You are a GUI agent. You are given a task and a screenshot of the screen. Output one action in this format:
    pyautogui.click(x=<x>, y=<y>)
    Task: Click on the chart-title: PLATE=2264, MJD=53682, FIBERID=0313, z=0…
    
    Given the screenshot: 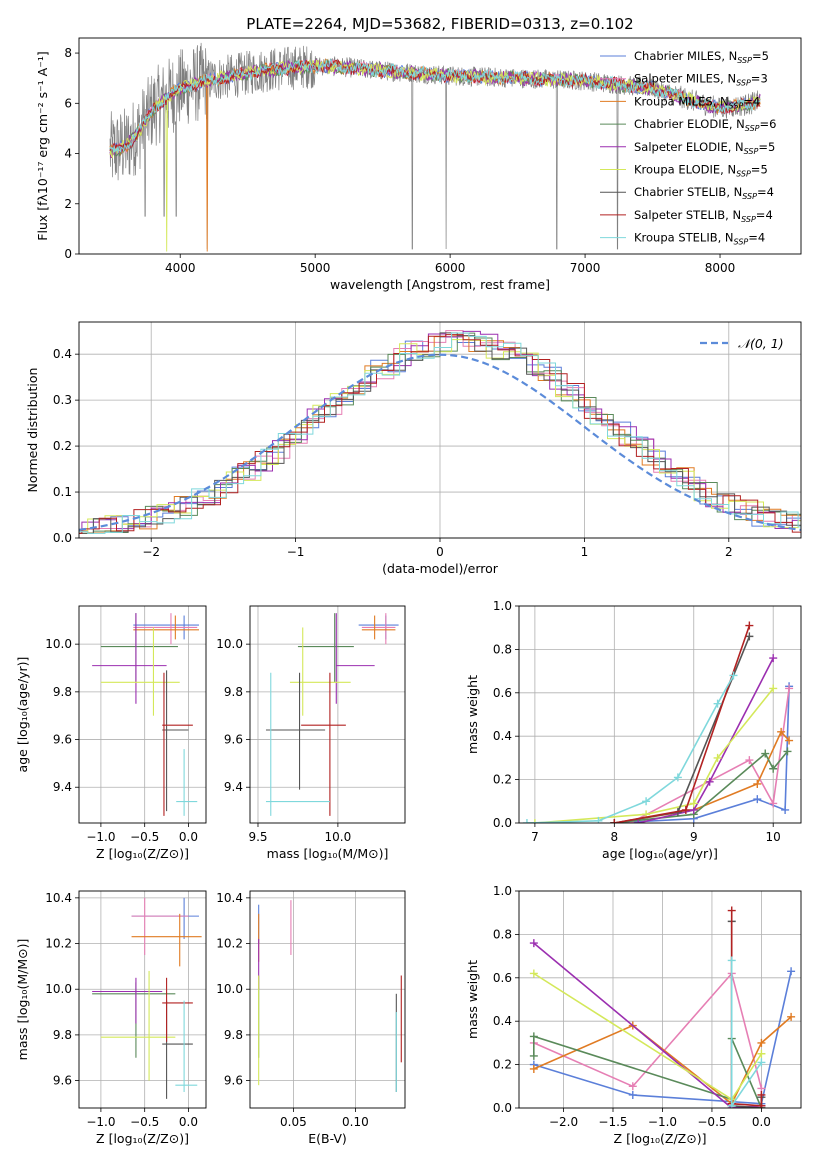 What is the action you would take?
    pyautogui.click(x=439, y=24)
    